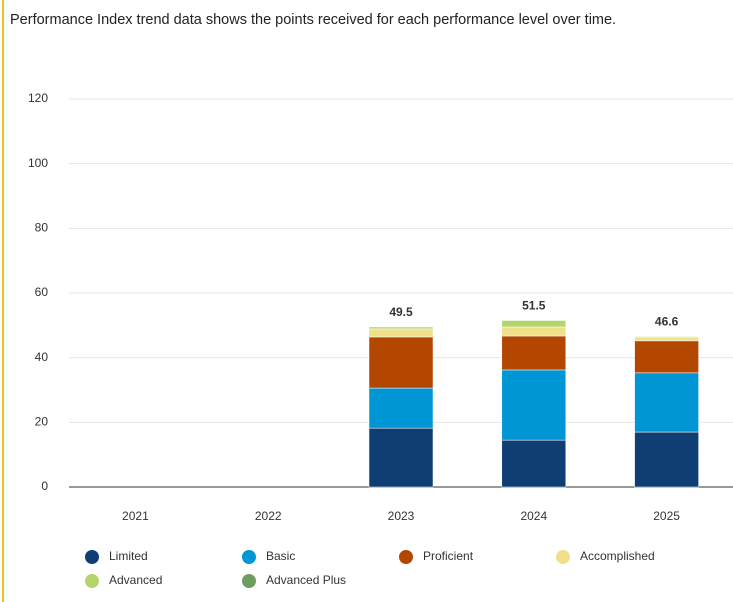  What do you see at coordinates (44, 486) in the screenshot?
I see `y-tick-label: 0` at bounding box center [44, 486].